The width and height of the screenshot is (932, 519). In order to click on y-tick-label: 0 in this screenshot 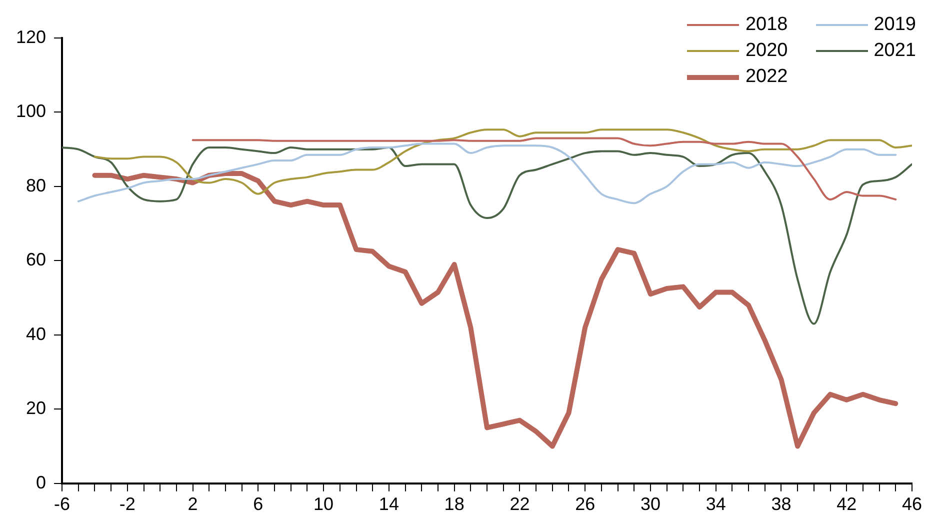, I will do `click(41, 482)`.